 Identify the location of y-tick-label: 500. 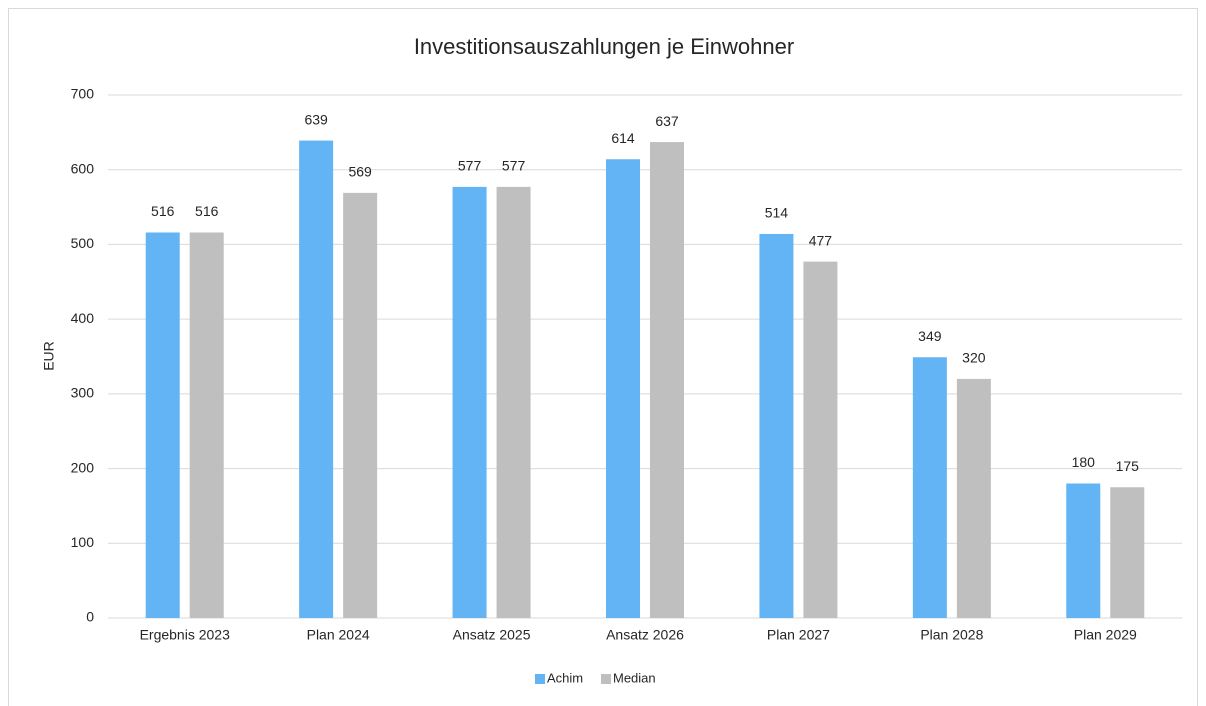
(83, 243).